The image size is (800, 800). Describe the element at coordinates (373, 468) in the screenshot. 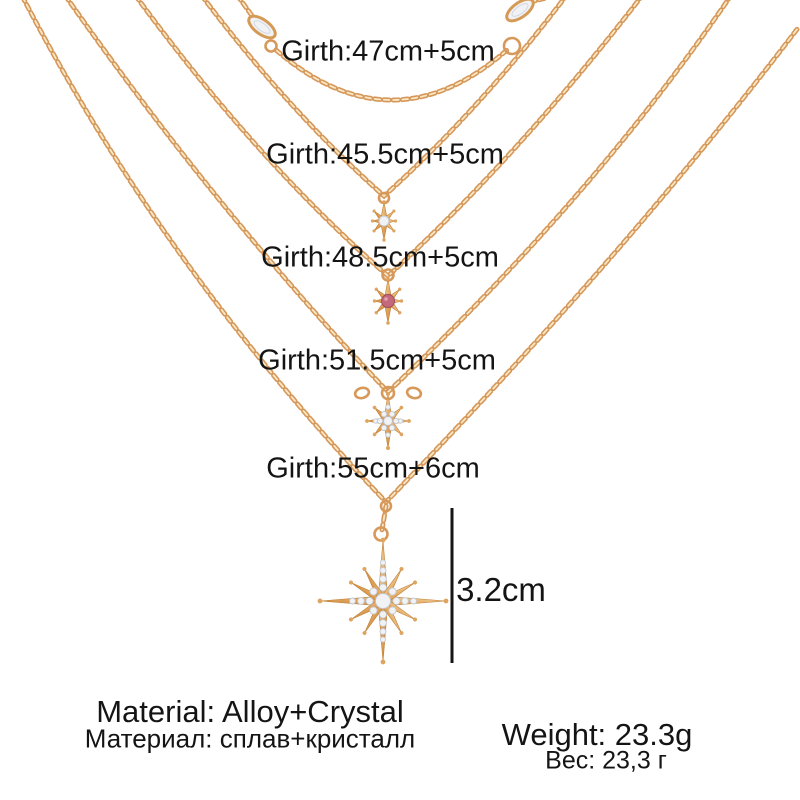

I see `girth-label-layer5: Girth:55cm+6cm` at that location.